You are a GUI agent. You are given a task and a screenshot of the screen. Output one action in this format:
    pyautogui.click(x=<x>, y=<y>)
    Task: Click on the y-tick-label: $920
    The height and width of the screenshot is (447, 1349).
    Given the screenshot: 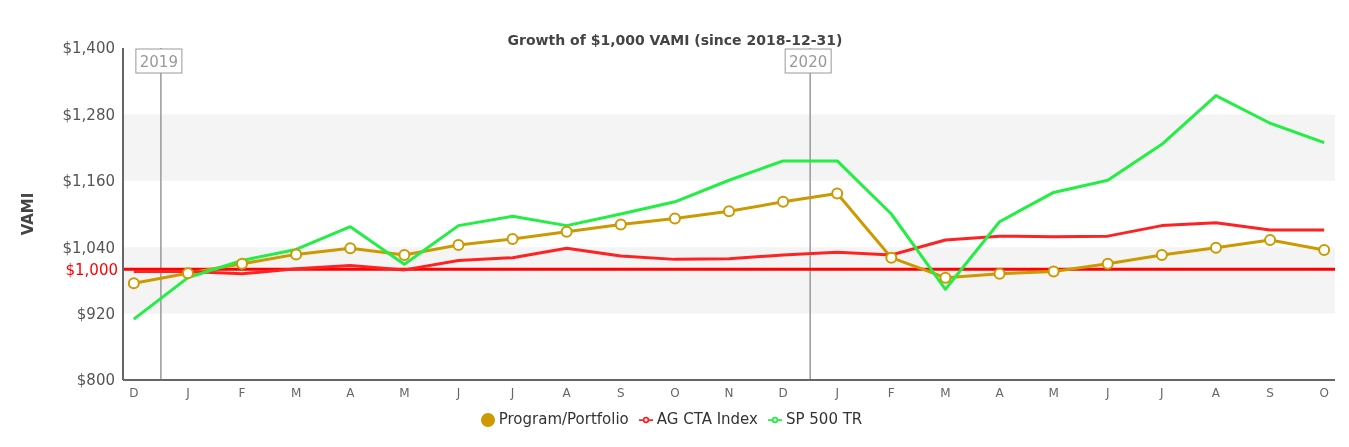 What is the action you would take?
    pyautogui.click(x=95, y=313)
    